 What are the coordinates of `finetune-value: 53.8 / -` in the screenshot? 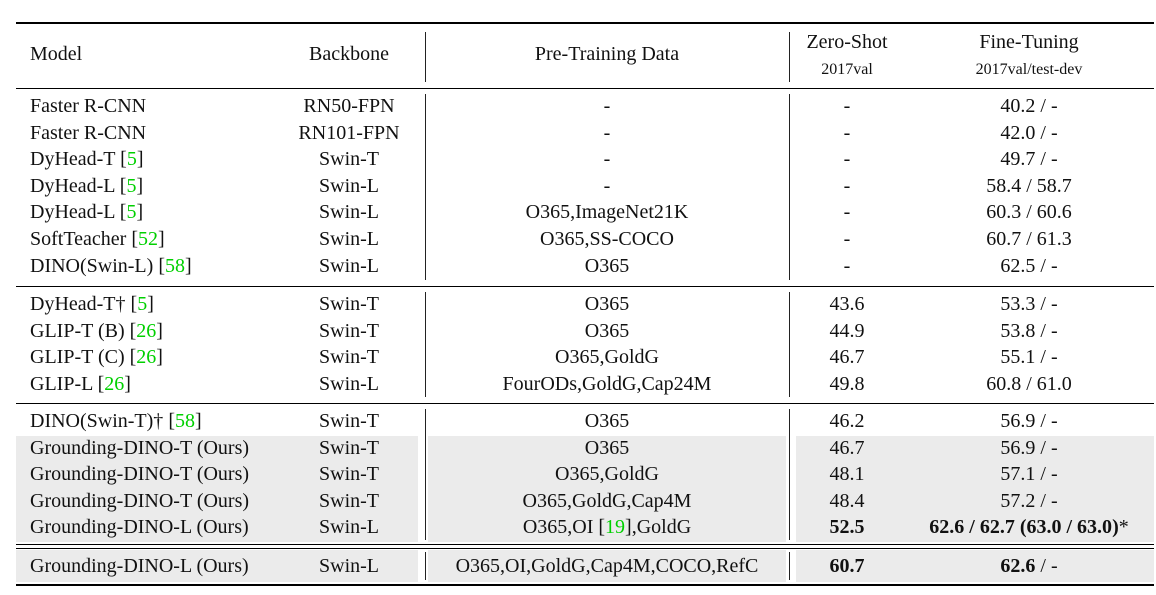 It's located at (1029, 331).